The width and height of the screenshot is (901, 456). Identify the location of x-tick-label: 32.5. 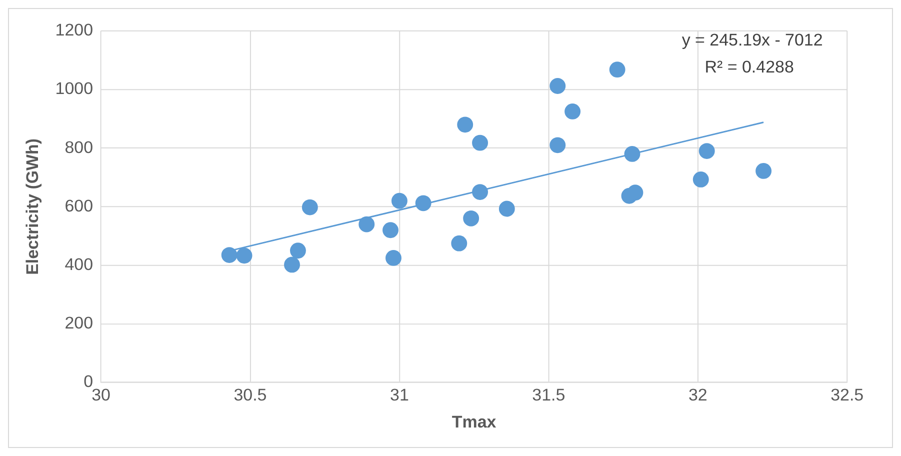
(847, 394).